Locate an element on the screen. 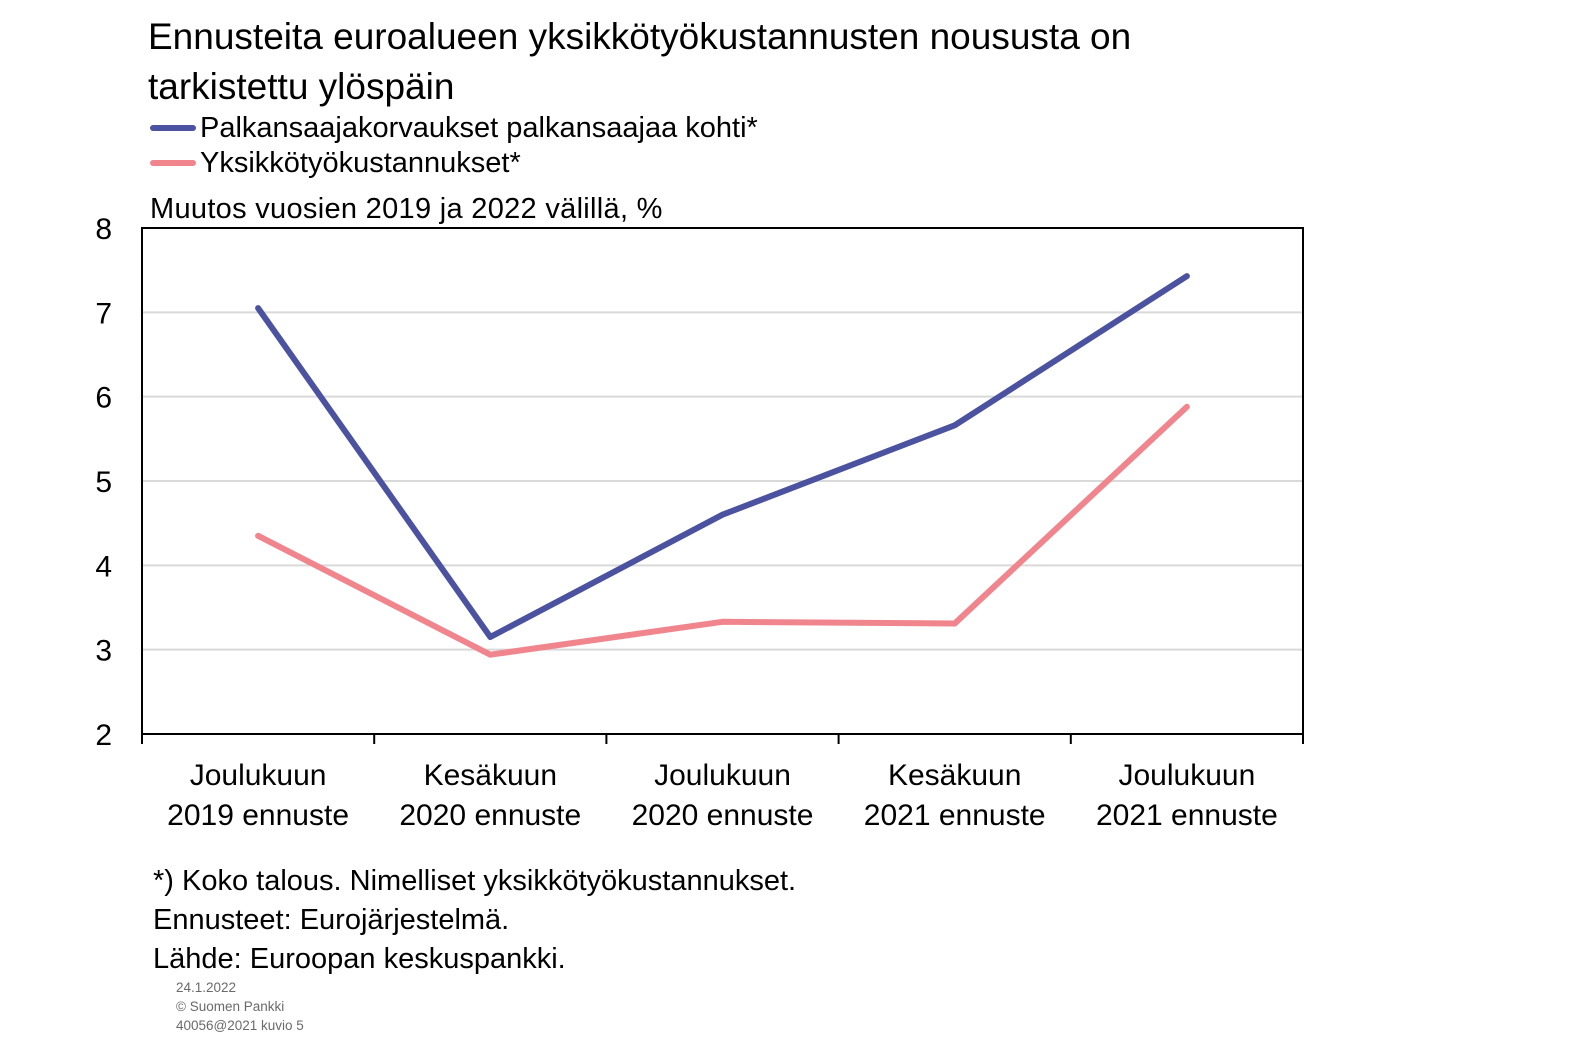 This screenshot has width=1596, height=1043. x-category-label-3: 2020 ennuste is located at coordinates (723, 815).